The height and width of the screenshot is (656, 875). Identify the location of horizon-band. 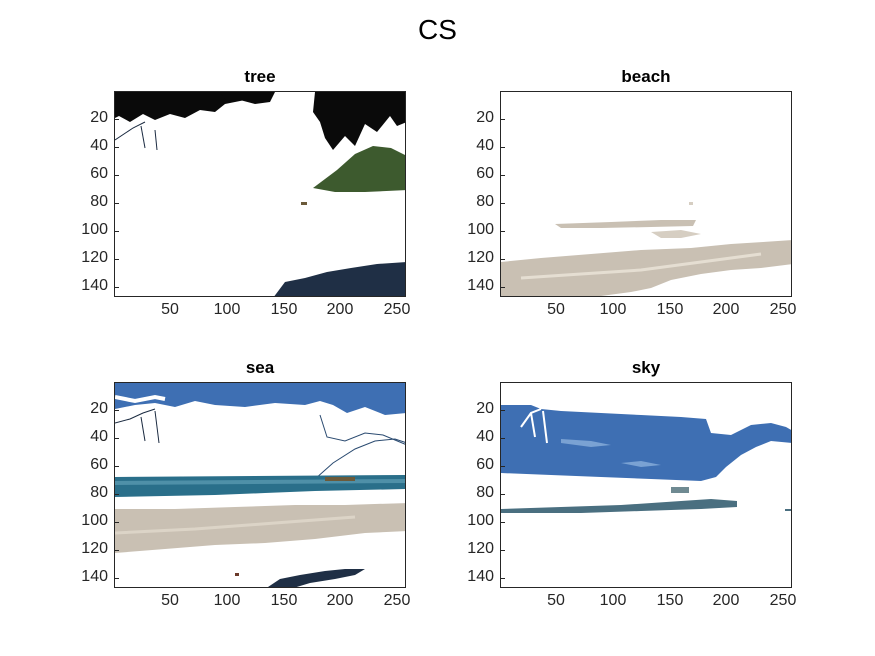
(619, 506).